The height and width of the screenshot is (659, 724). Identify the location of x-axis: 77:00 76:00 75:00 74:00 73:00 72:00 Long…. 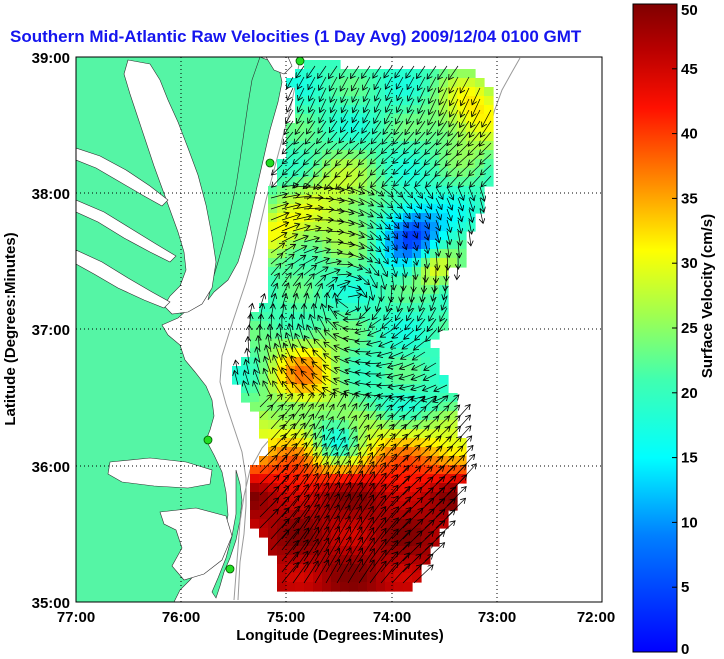
(336, 626).